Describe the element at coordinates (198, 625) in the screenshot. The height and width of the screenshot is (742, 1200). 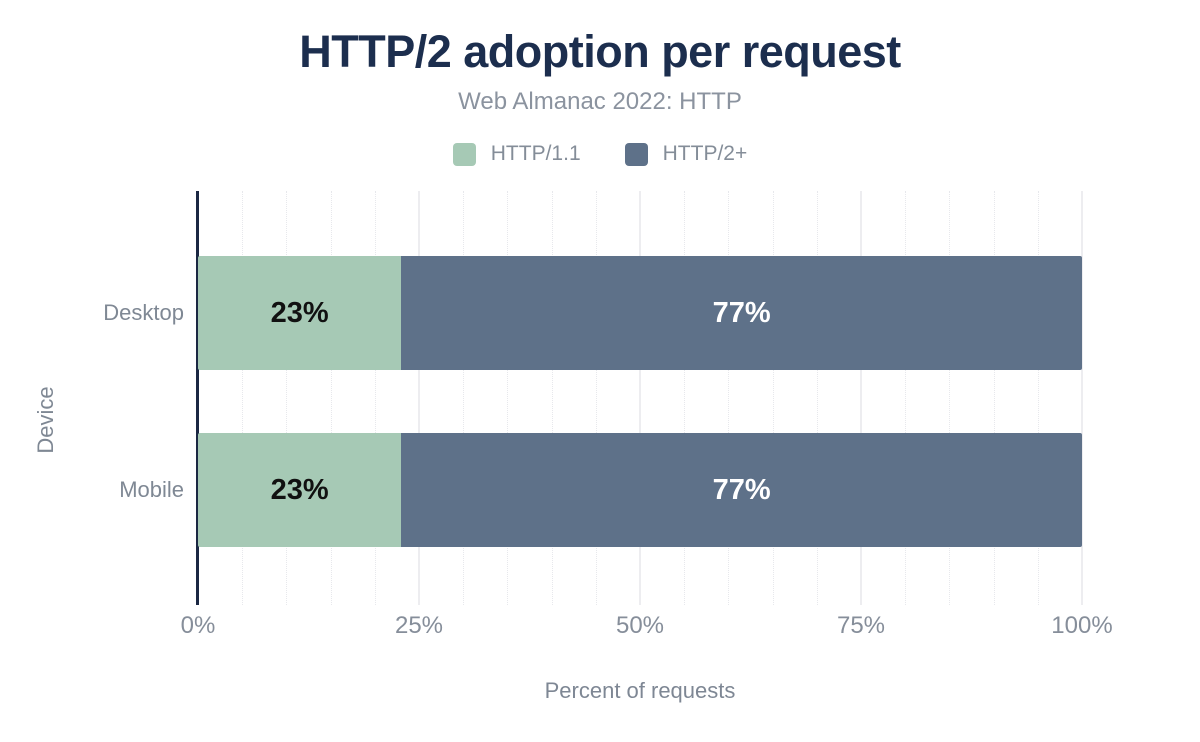
I see `x-tick-label-0: 0%` at that location.